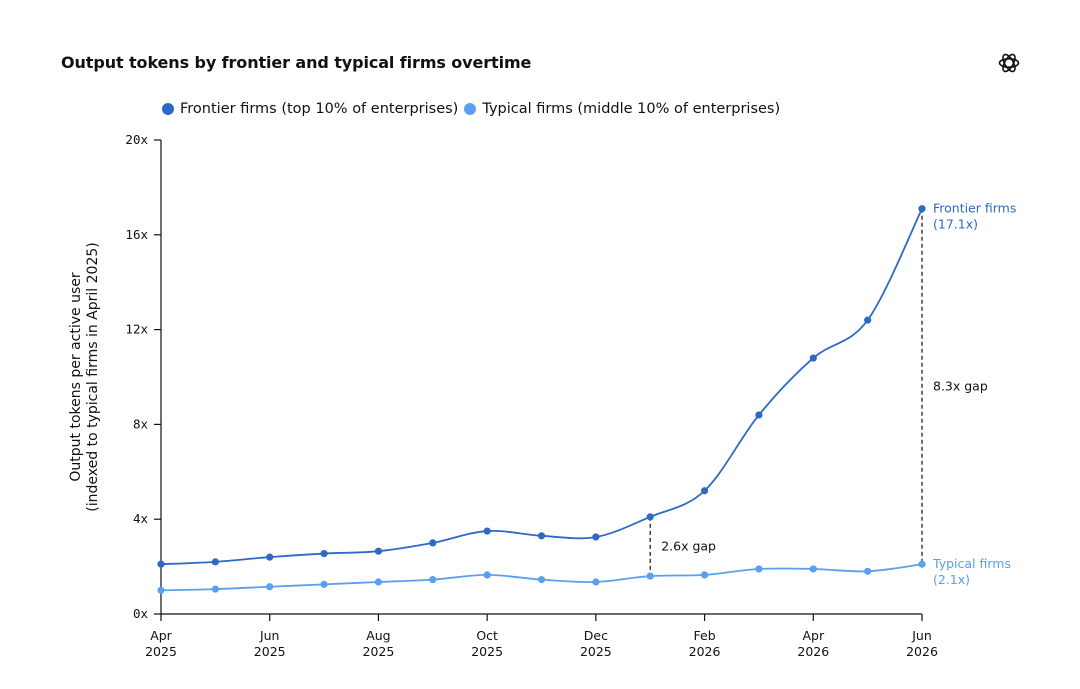 The width and height of the screenshot is (1080, 689). I want to click on y-axis-label-line-1: Output tokens per active user, so click(76, 376).